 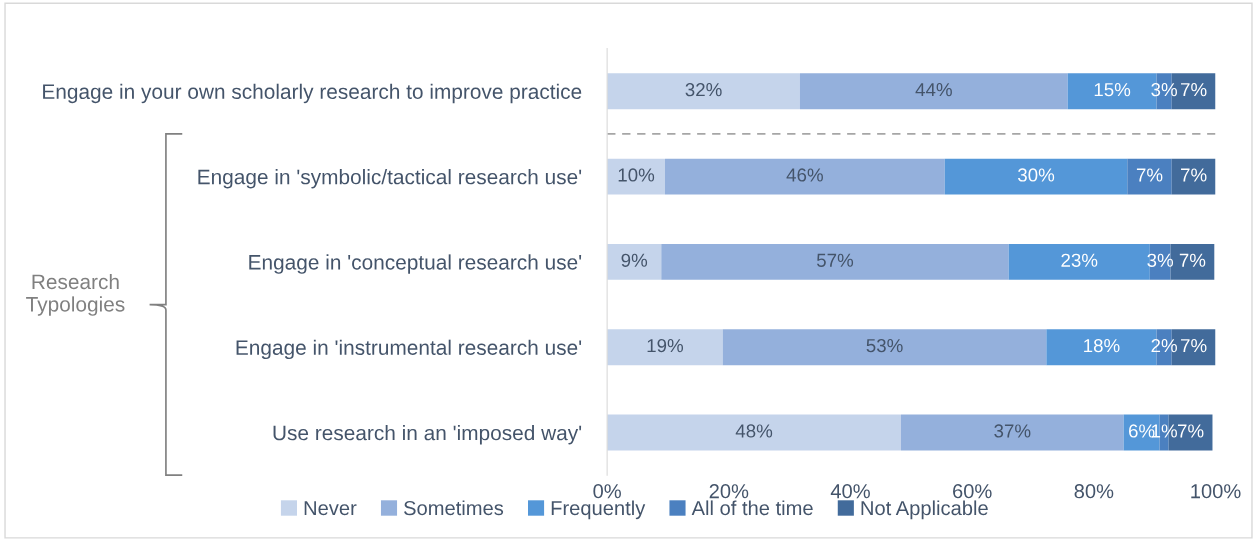 I want to click on data-label: 10%, so click(x=636, y=175).